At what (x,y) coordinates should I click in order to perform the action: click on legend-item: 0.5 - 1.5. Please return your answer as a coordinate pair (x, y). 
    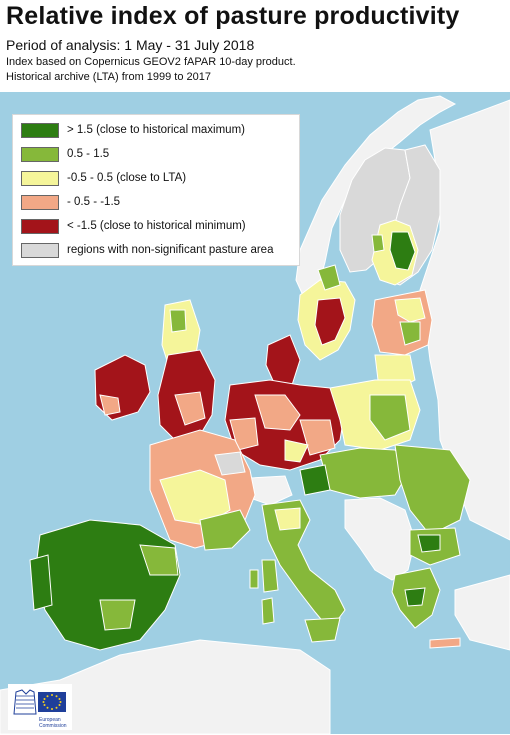
    Looking at the image, I should click on (65, 154).